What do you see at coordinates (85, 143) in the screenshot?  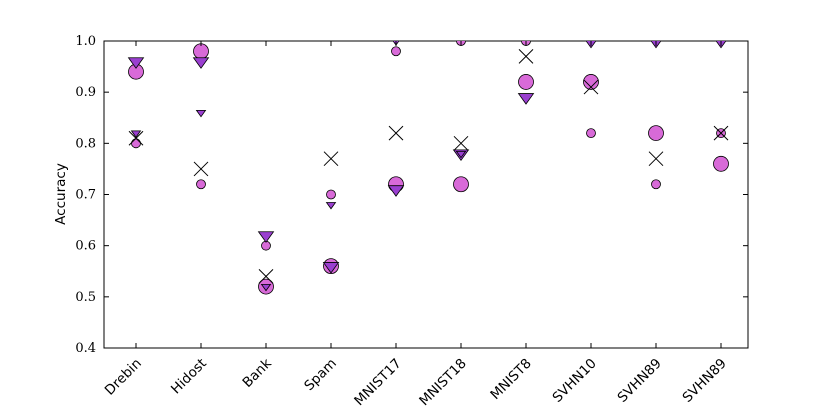 I see `y-tick-label: 0.8` at bounding box center [85, 143].